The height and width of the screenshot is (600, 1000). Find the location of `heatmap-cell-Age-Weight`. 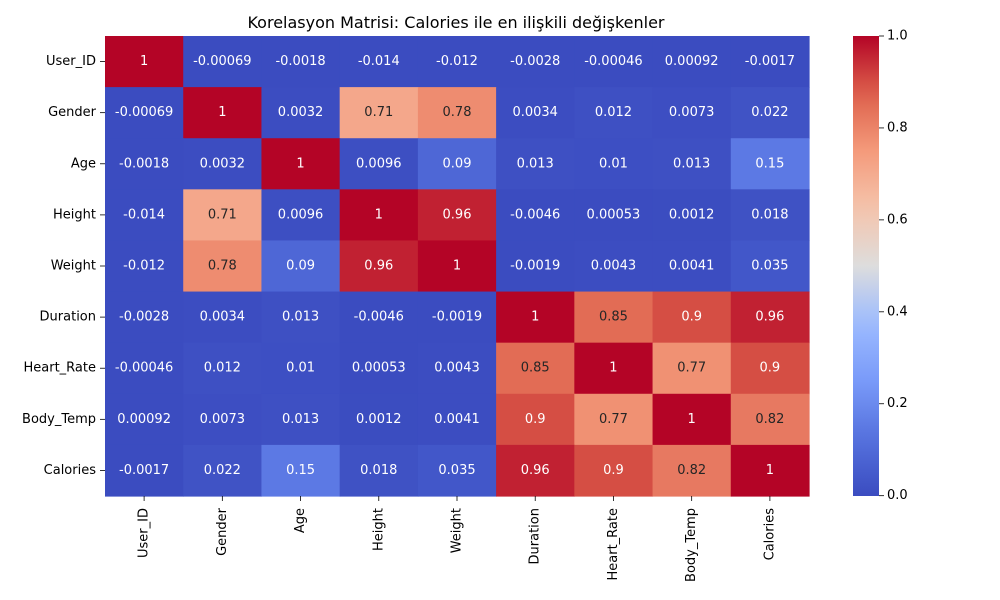

heatmap-cell-Age-Weight is located at coordinates (457, 164).